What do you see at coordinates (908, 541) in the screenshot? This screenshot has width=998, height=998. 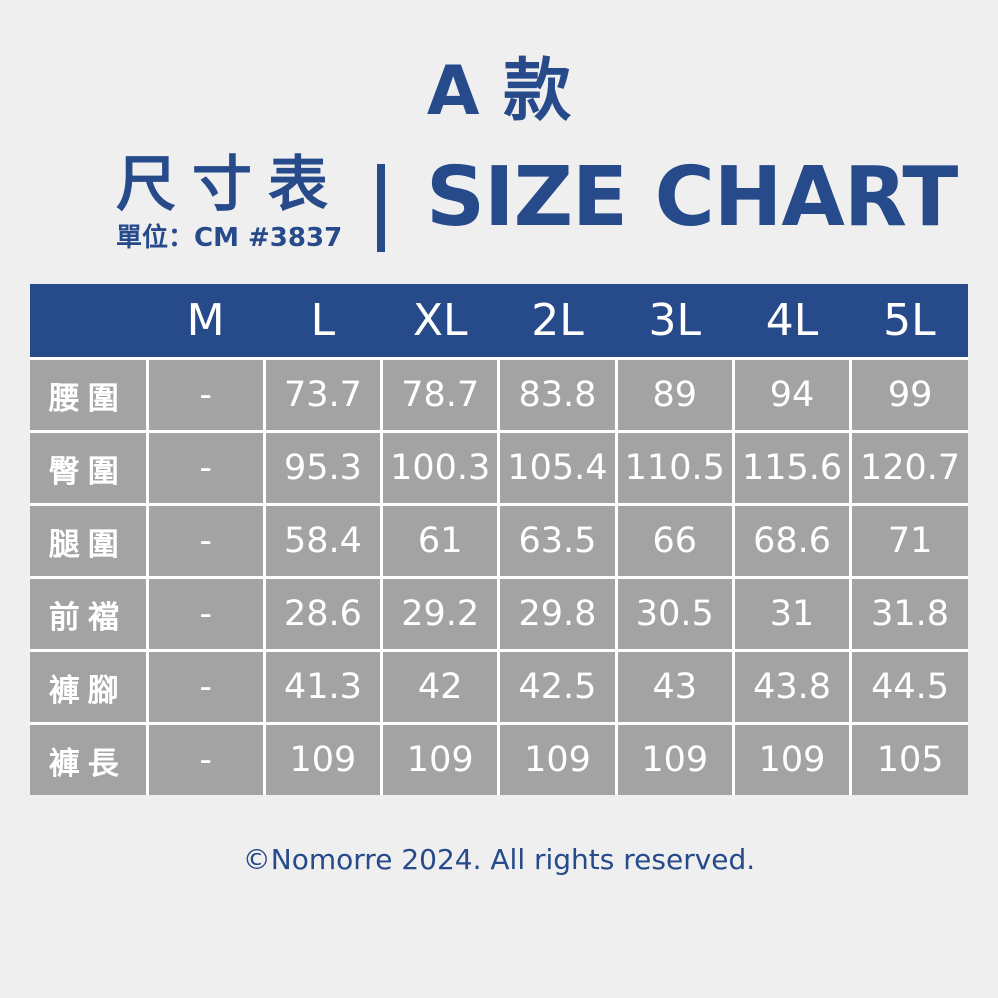 I see `measurement-cell: 71` at bounding box center [908, 541].